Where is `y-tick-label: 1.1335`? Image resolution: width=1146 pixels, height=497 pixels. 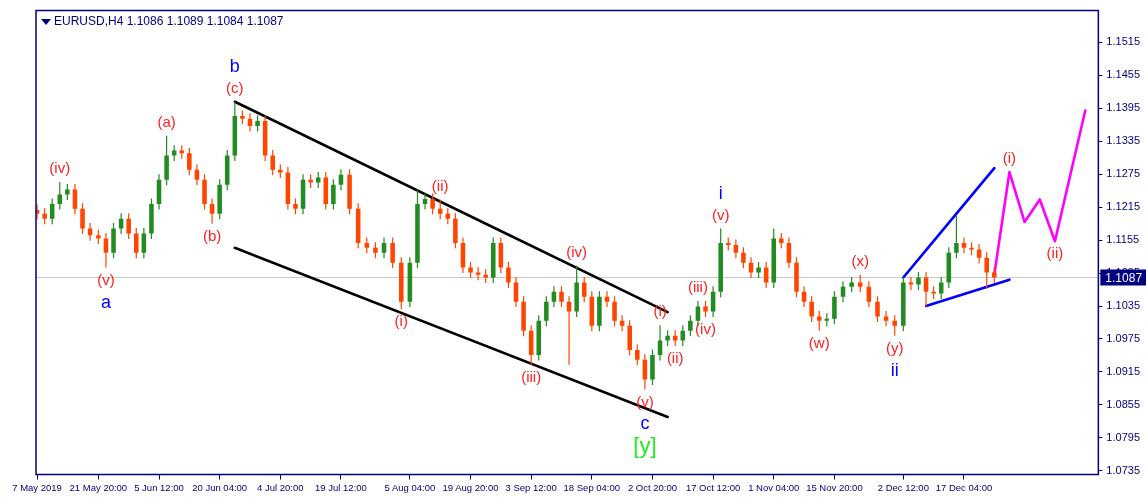
y-tick-label: 1.1335 is located at coordinates (1123, 140).